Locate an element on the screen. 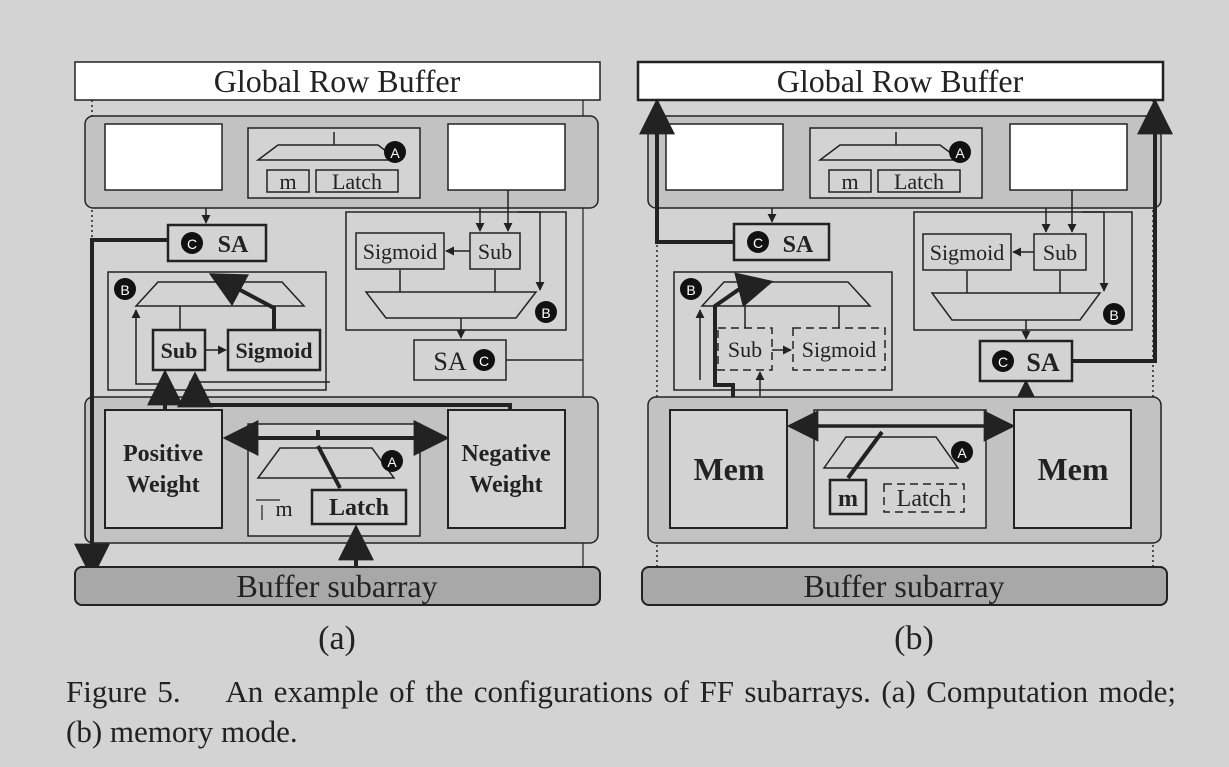 This screenshot has width=1229, height=767. badge-c-left-b is located at coordinates (758, 242).